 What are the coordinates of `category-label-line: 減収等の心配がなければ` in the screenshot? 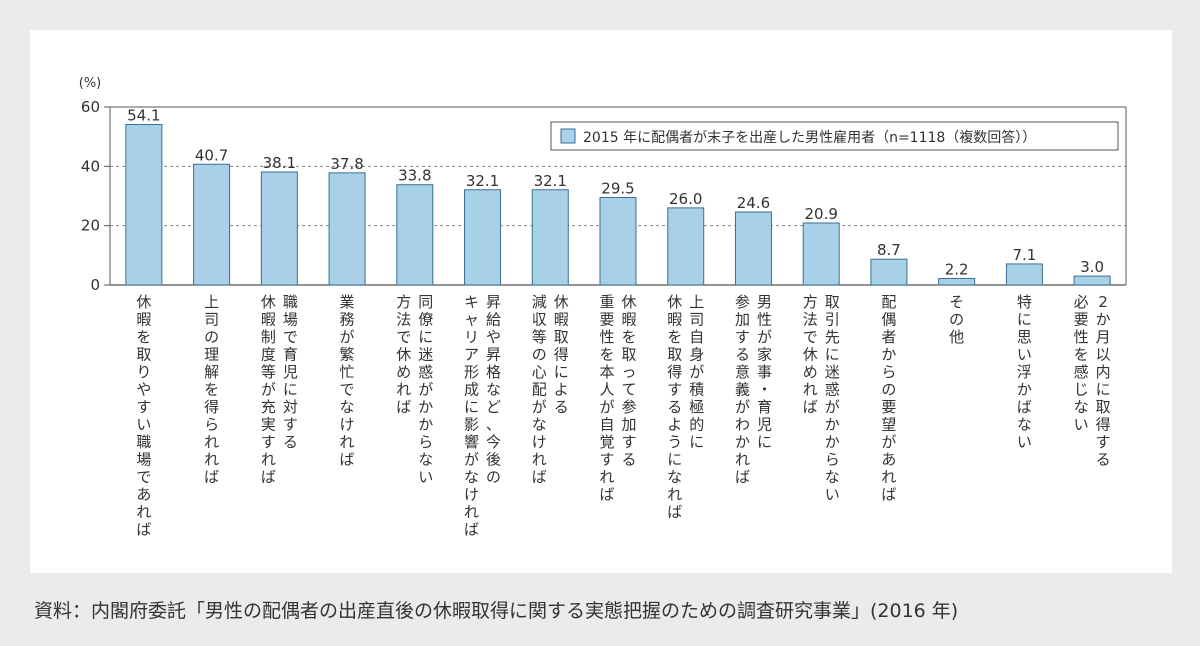 It's located at (539, 389).